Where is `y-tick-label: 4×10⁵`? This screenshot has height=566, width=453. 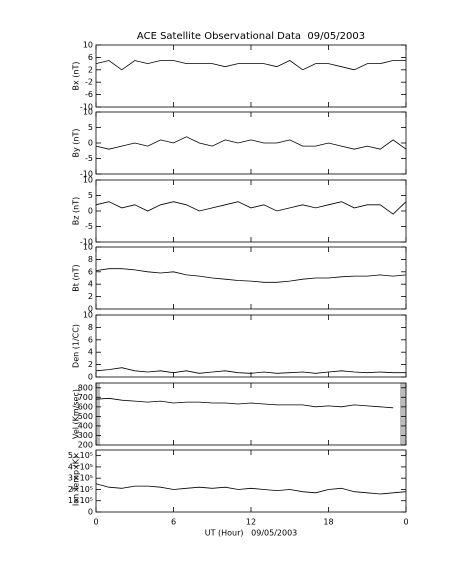
y-tick-label: 4×10⁵ is located at coordinates (80, 466).